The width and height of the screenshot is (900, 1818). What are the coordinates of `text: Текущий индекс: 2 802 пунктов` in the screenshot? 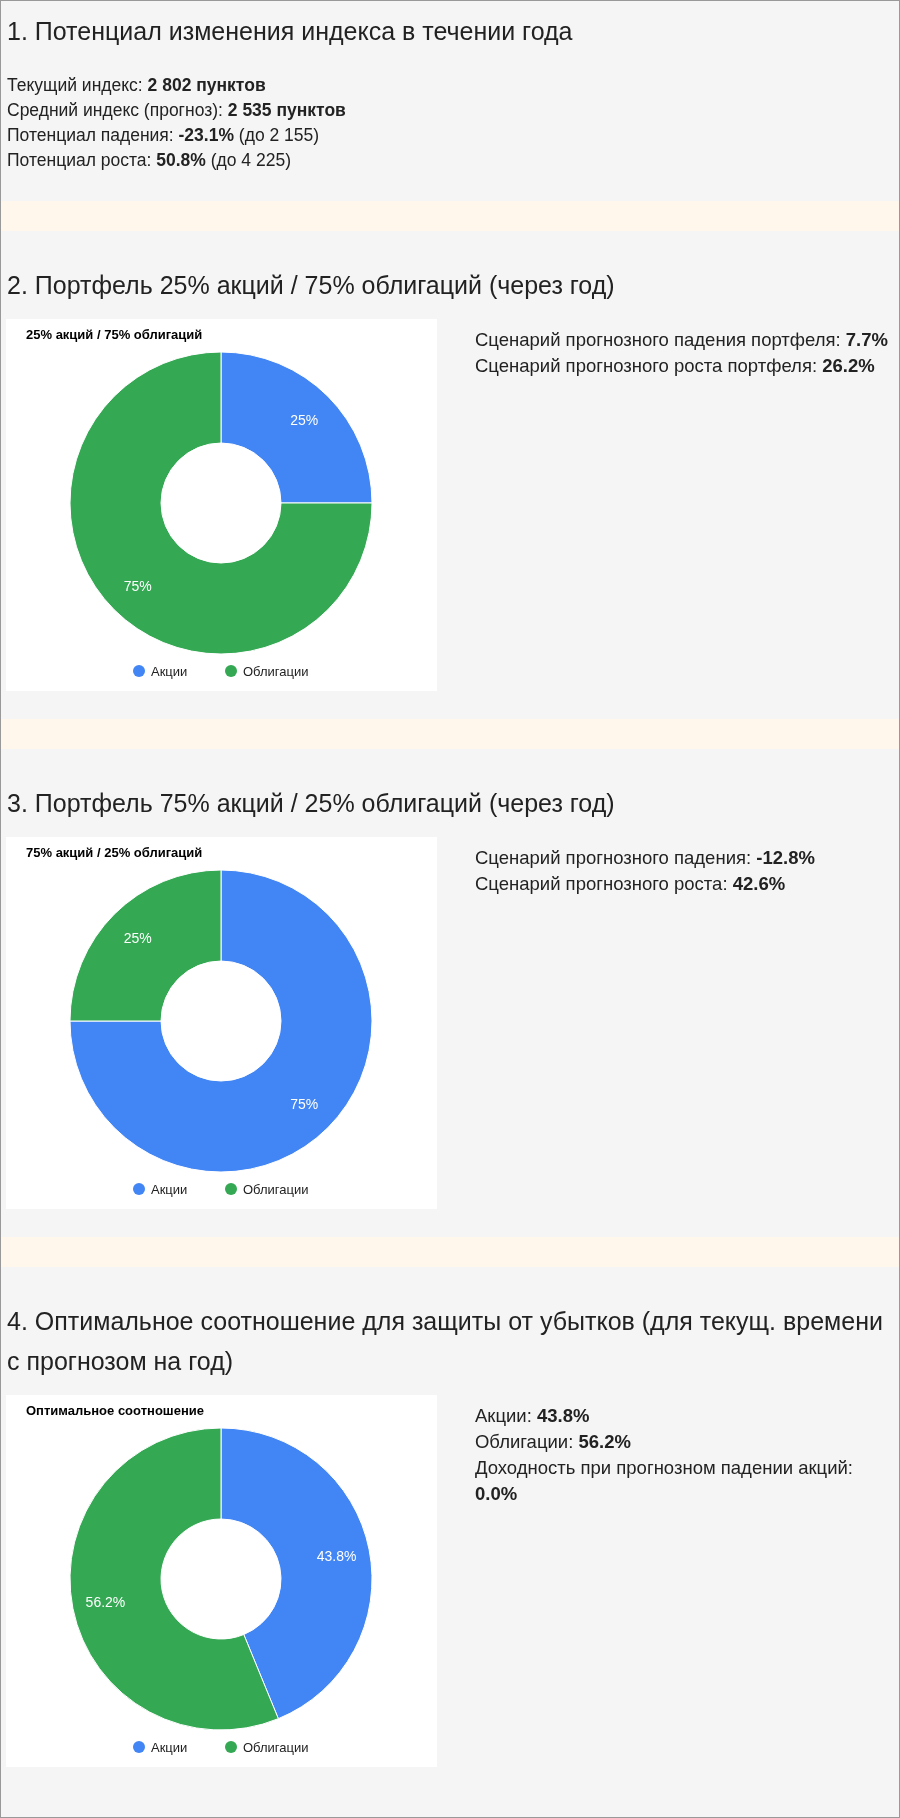 It's located at (137, 85).